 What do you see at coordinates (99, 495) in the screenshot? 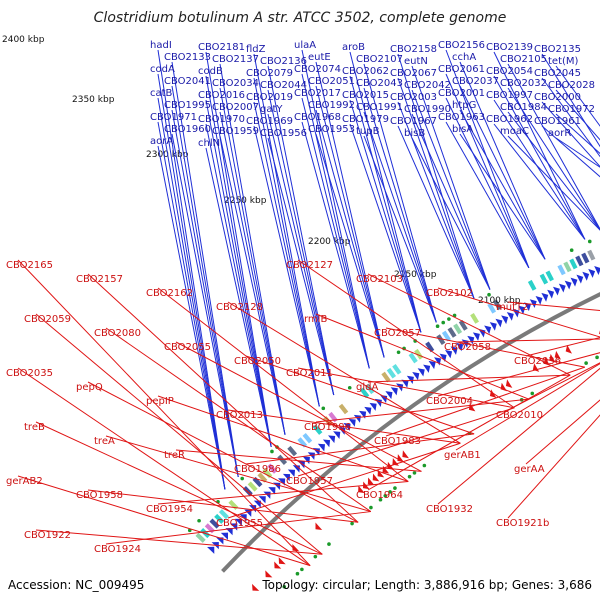
I see `reverse-gene-label: CBO1958` at bounding box center [99, 495].